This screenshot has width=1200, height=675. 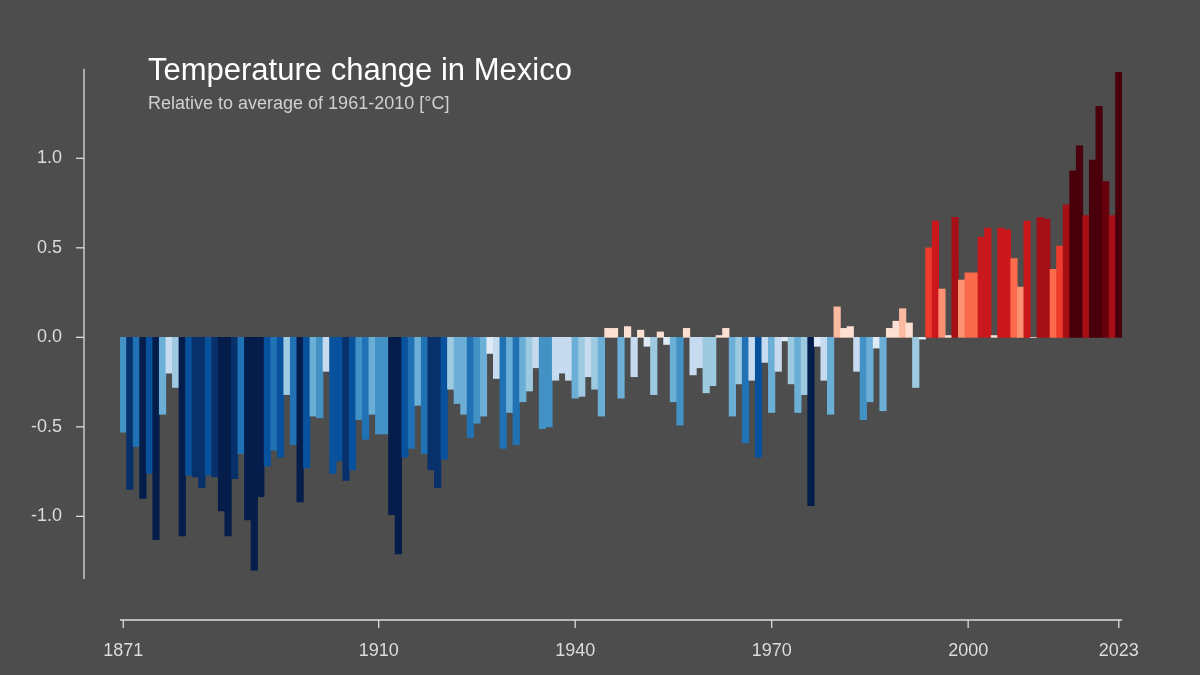 What do you see at coordinates (1118, 649) in the screenshot?
I see `x-tick-label: 2023` at bounding box center [1118, 649].